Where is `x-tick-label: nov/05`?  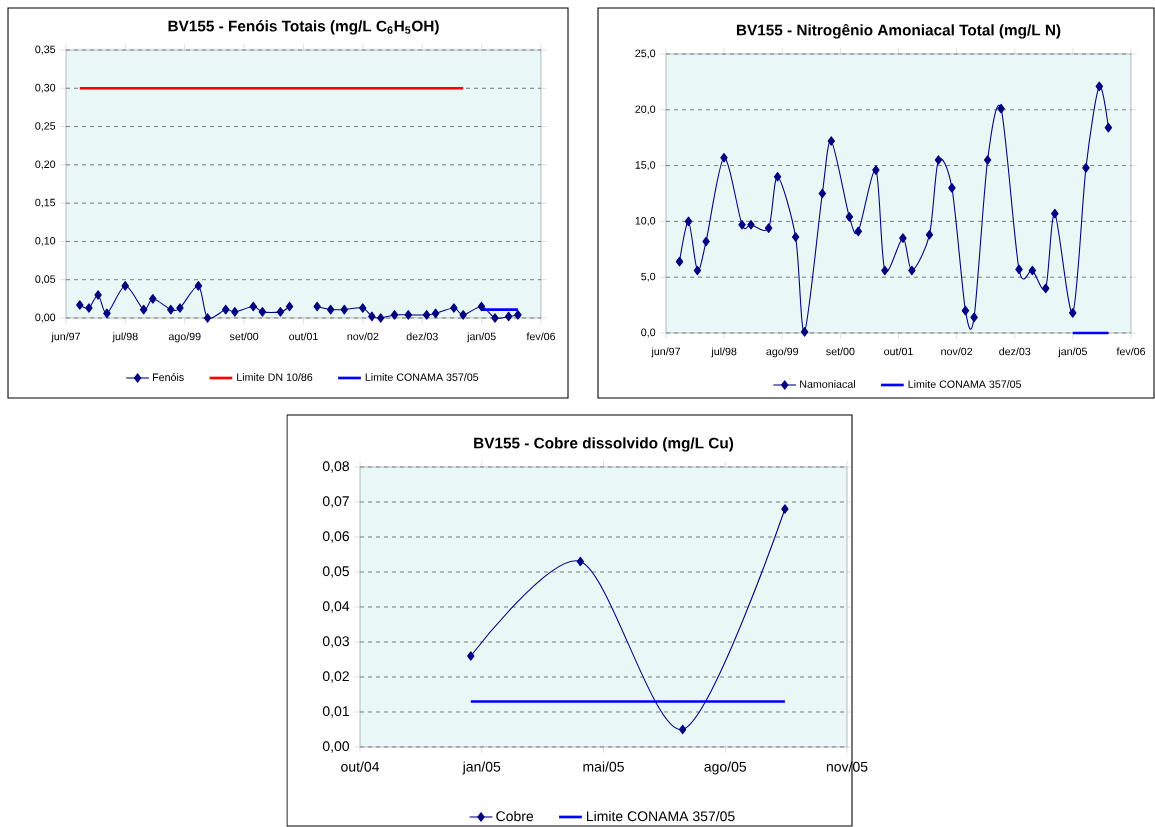 x-tick-label: nov/05 is located at coordinates (847, 766).